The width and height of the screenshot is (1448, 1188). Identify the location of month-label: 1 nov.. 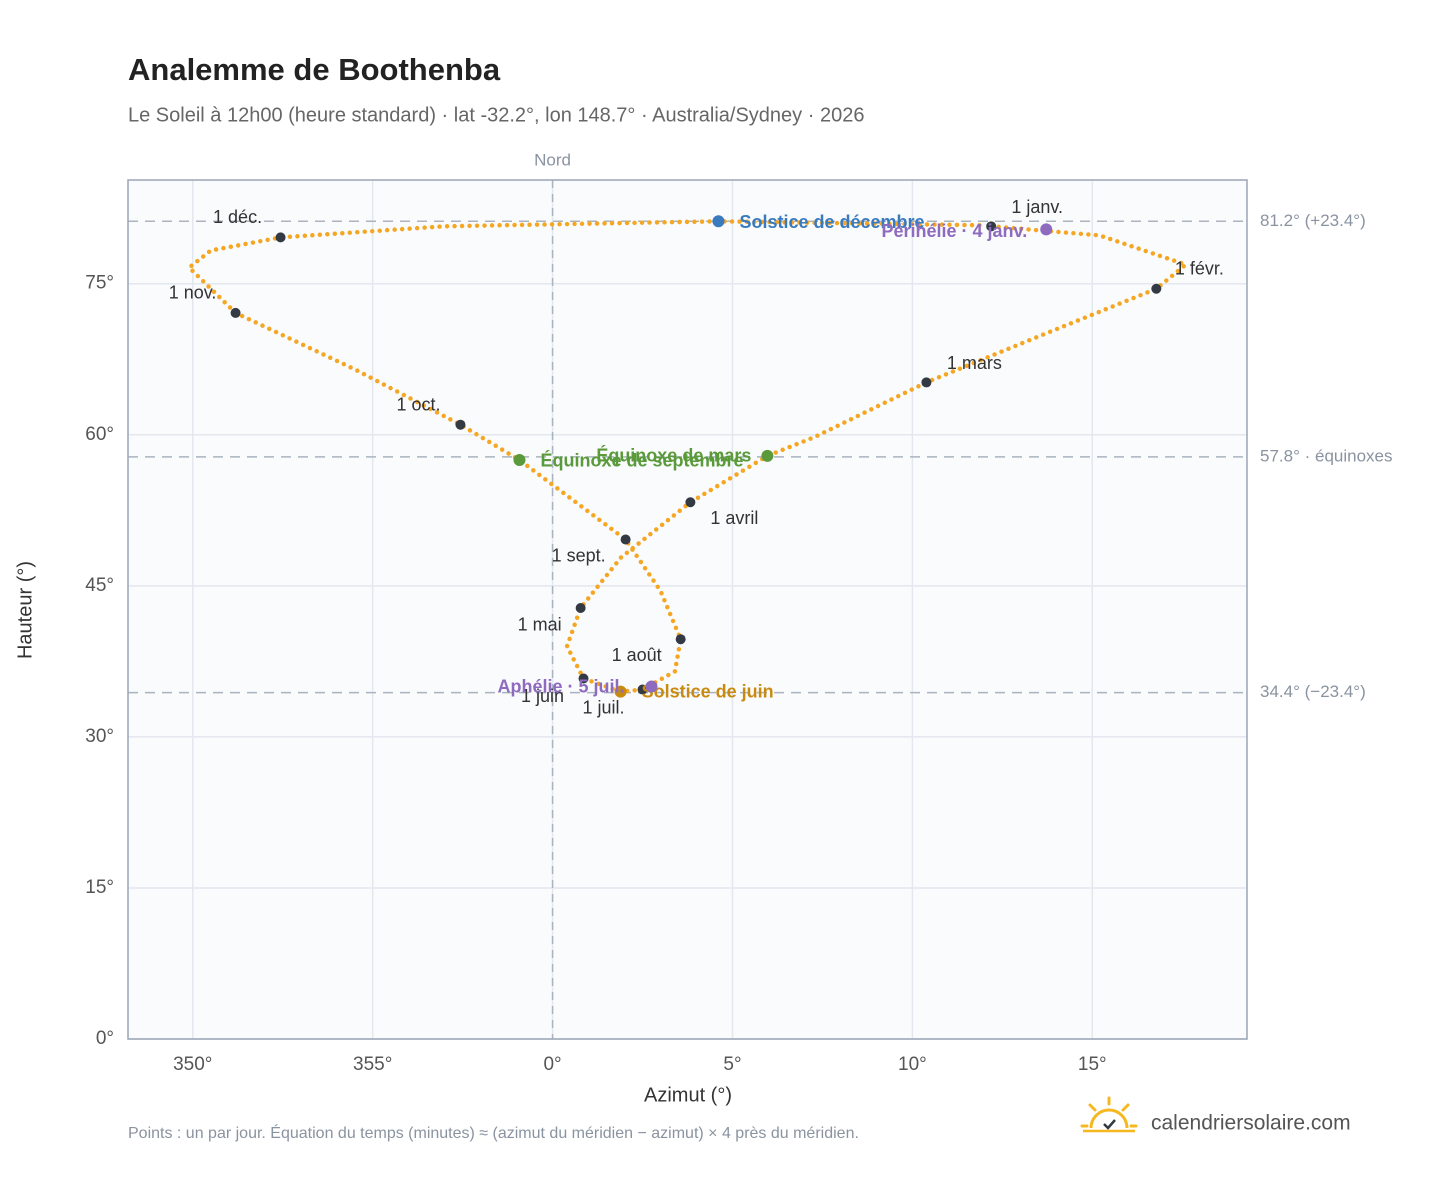
(193, 293).